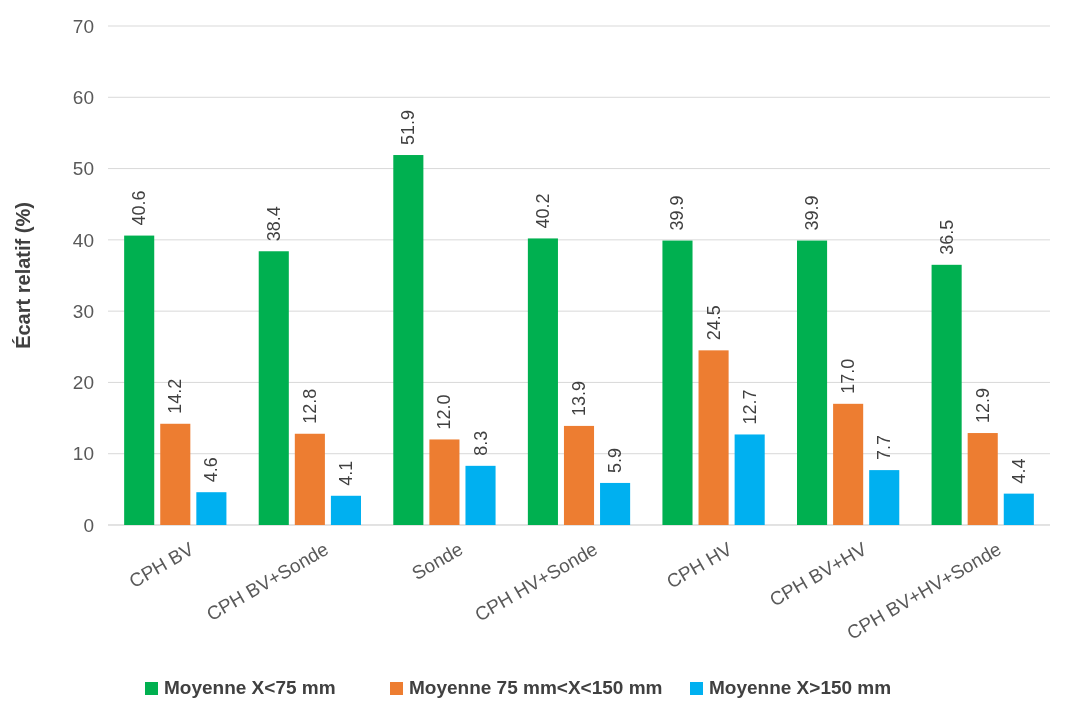  What do you see at coordinates (444, 412) in the screenshot?
I see `data-label: 12.0` at bounding box center [444, 412].